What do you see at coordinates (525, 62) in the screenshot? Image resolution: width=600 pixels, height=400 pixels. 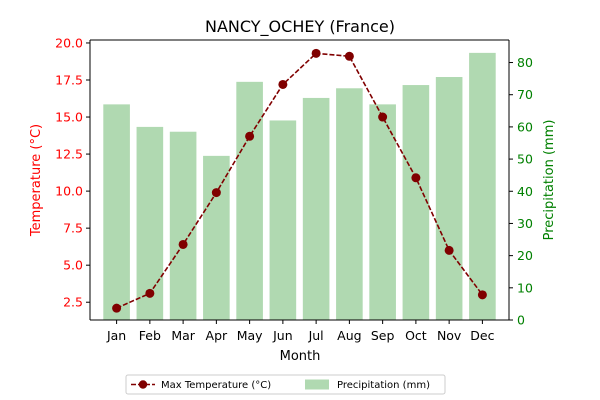 I see `right-tick-label: 80` at bounding box center [525, 62].